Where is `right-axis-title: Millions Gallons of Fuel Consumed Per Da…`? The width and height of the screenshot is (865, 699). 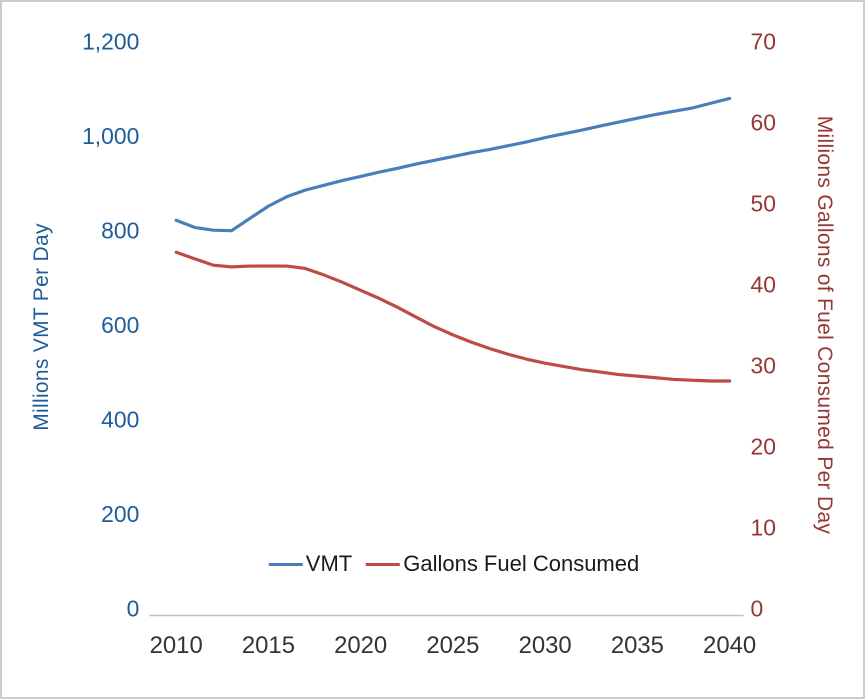 right-axis-title: Millions Gallons of Fuel Consumed Per Da… is located at coordinates (824, 325).